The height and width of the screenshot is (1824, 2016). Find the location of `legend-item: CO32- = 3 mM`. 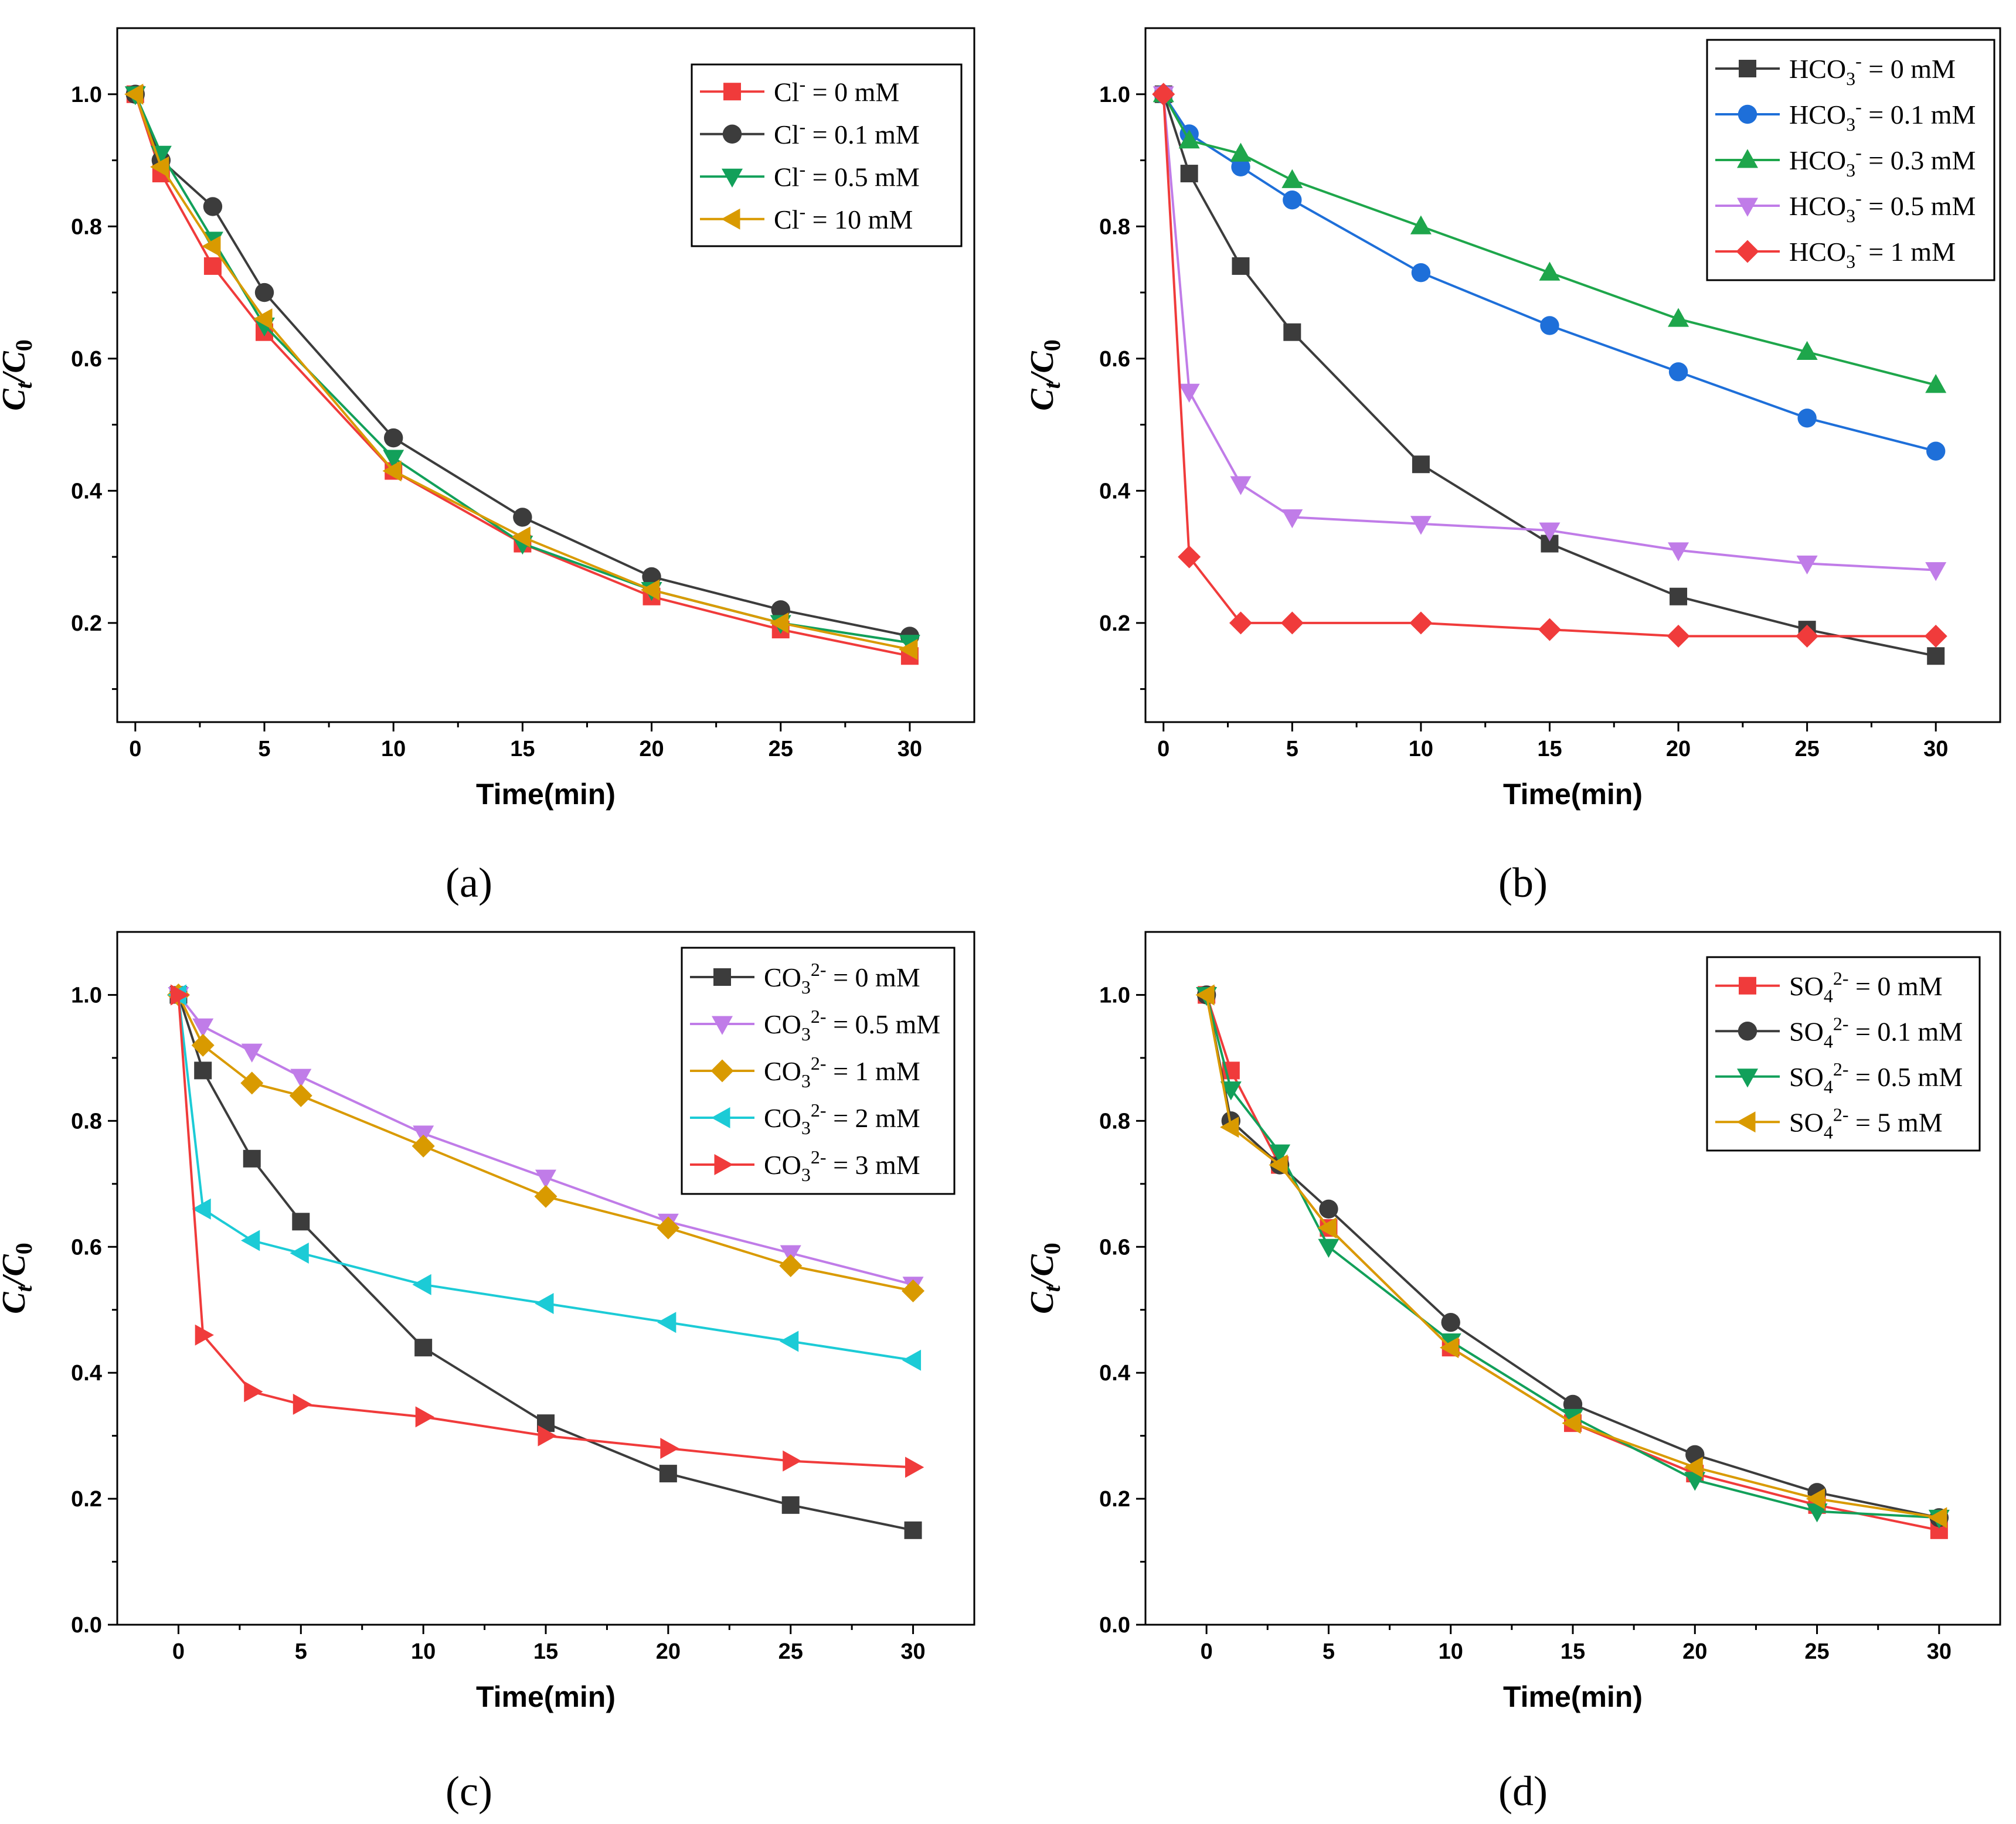

legend-item: CO32- = 3 mM is located at coordinates (805, 1165).